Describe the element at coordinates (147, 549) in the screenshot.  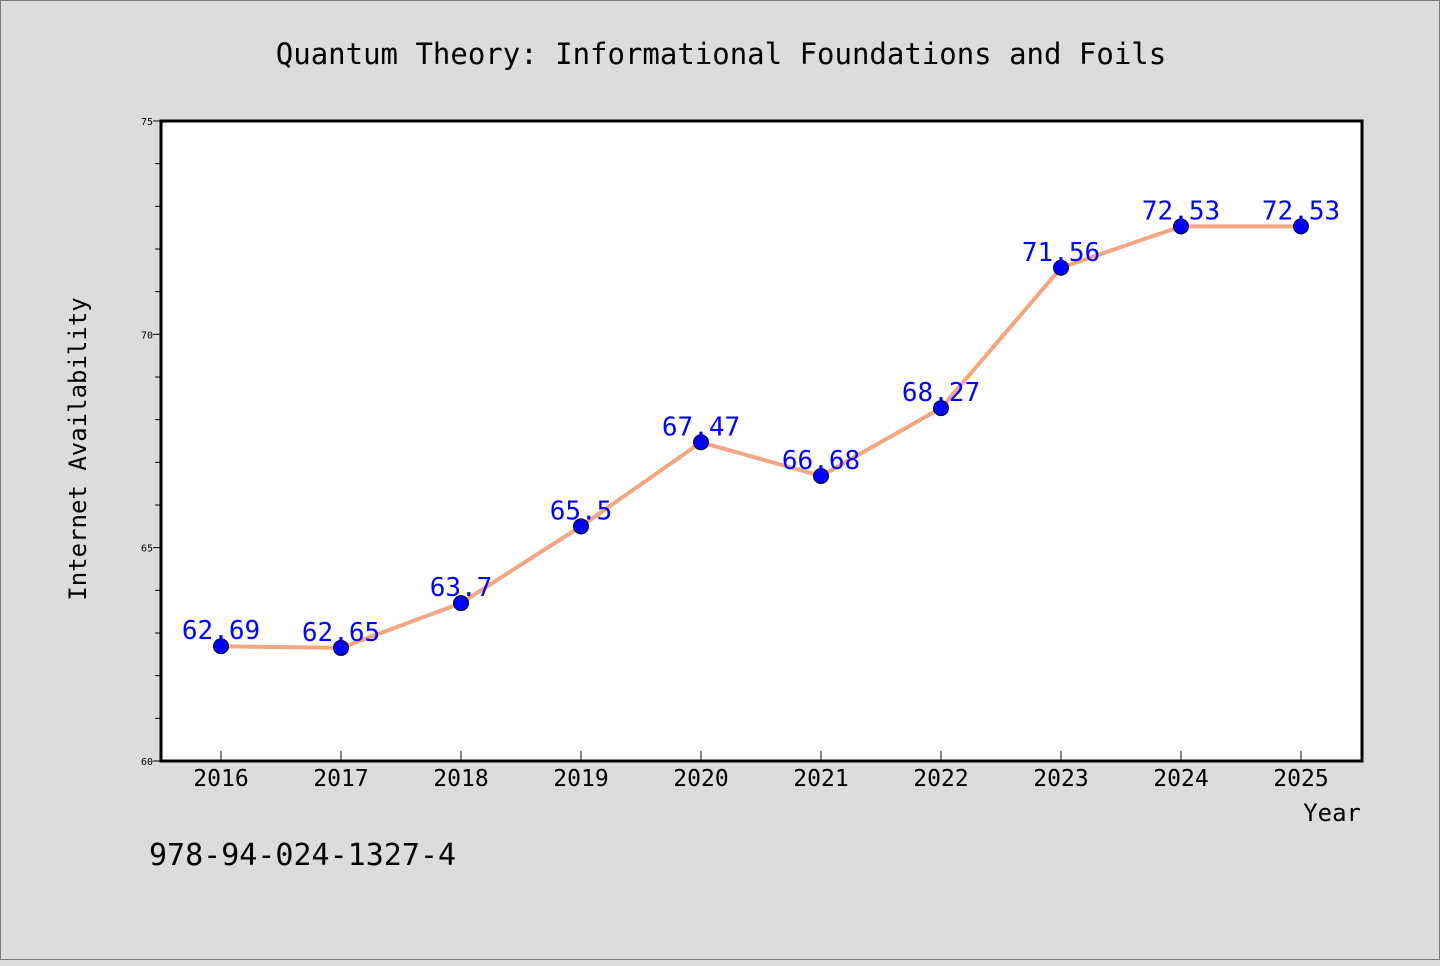
I see `y-tick-label: 65` at that location.